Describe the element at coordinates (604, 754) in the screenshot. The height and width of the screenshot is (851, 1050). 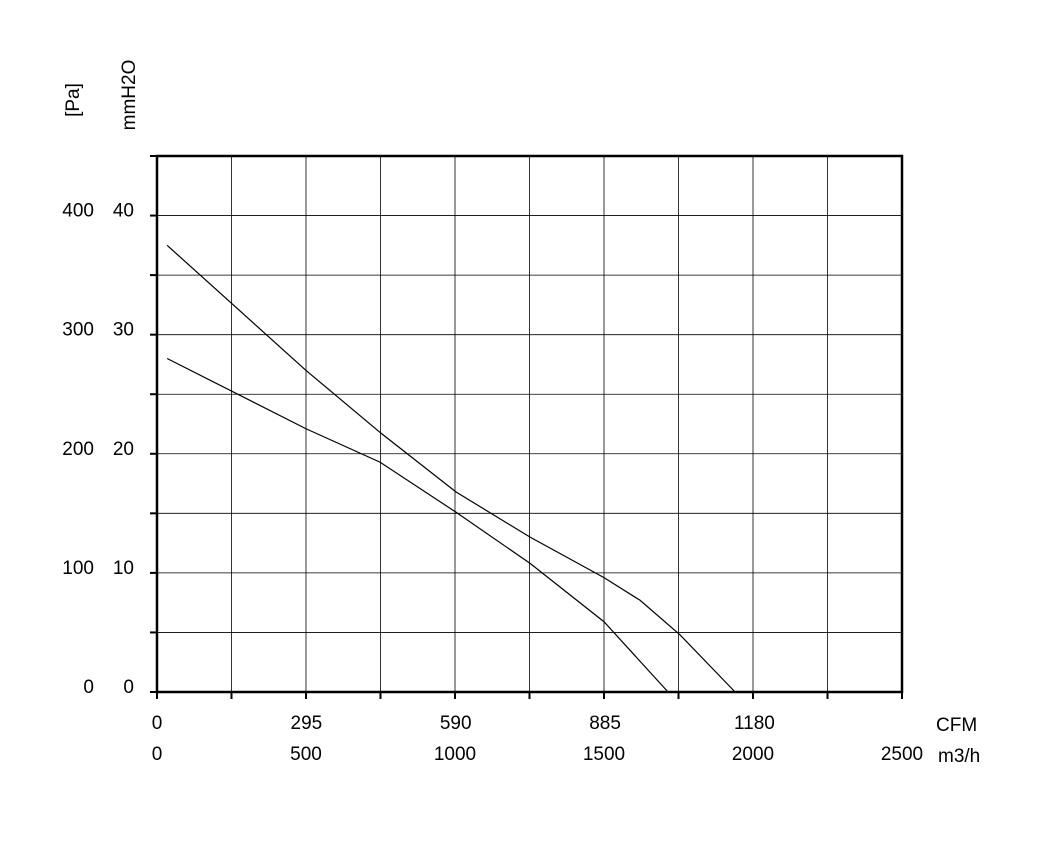
I see `x-tick-label: 1500` at that location.